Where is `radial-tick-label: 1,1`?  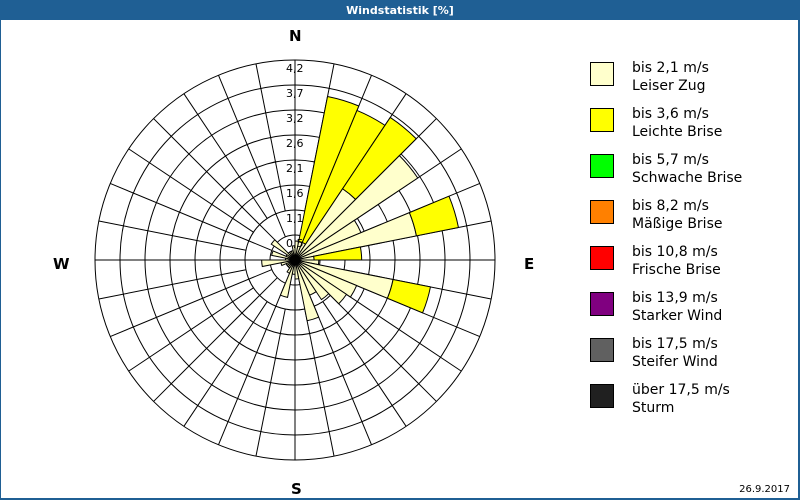 radial-tick-label: 1,1 is located at coordinates (295, 218).